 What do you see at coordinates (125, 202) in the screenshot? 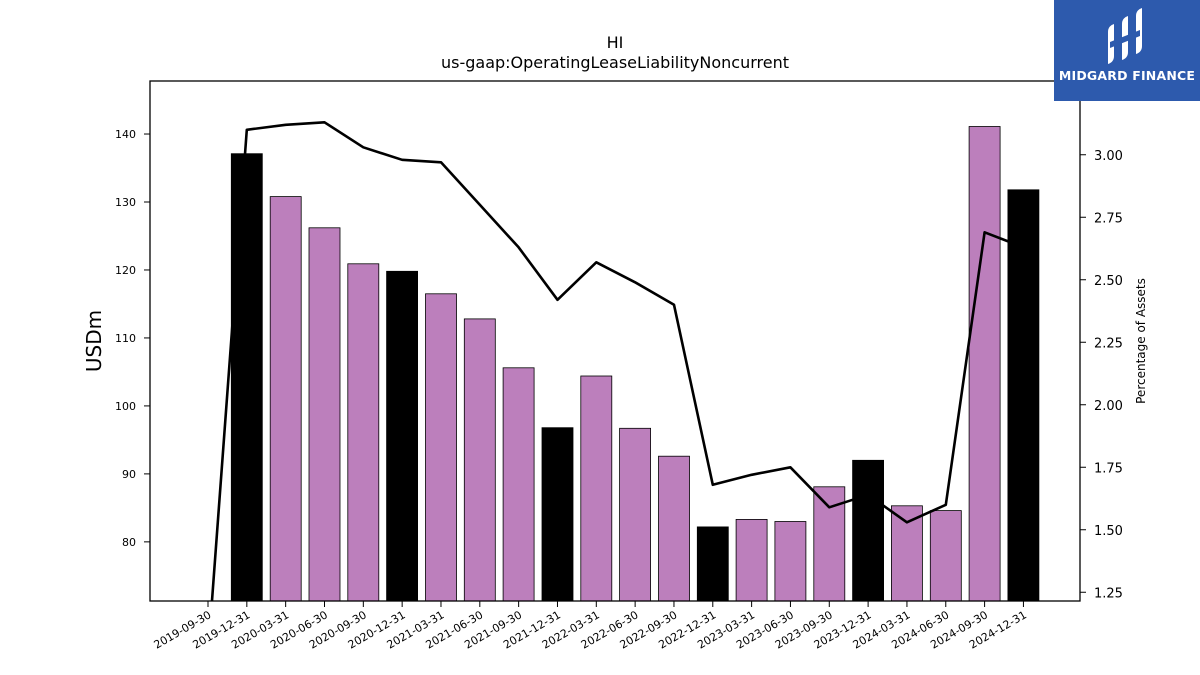
I see `y-tick-label: 130` at bounding box center [125, 202].